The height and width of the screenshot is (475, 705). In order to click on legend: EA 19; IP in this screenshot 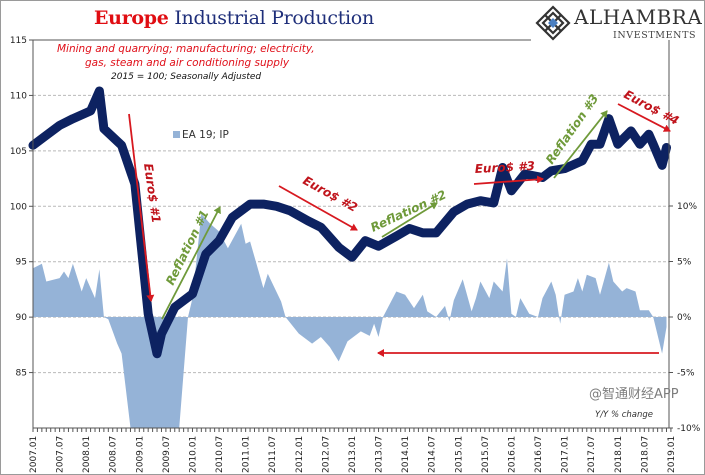, I will do `click(201, 135)`.